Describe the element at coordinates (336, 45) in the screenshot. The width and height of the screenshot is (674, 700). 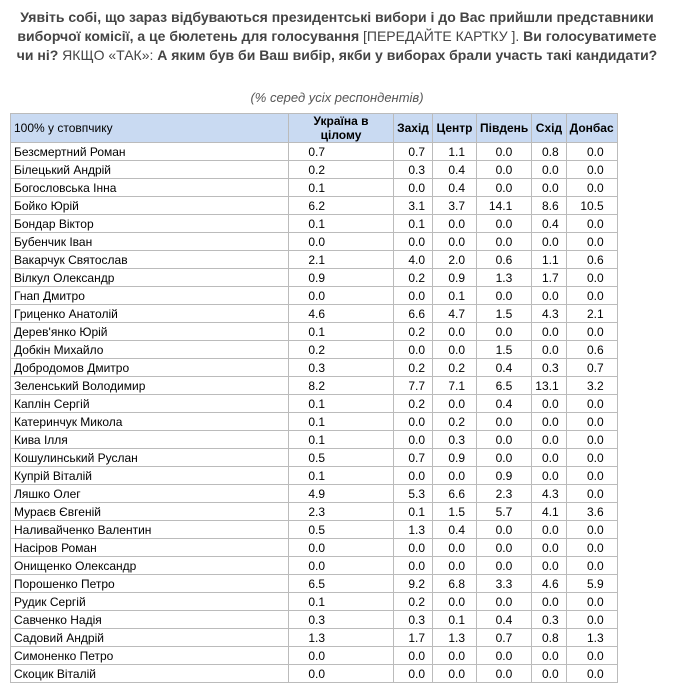
I see `title-part: Ви голосуватимете чи ні?` at that location.